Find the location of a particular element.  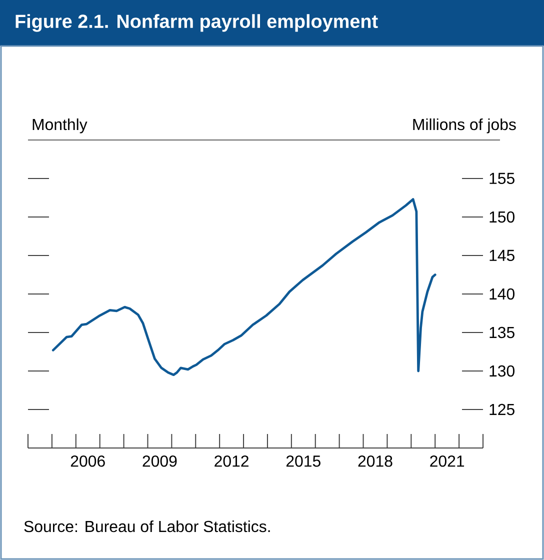

x-tick-label: 2006 is located at coordinates (87, 461).